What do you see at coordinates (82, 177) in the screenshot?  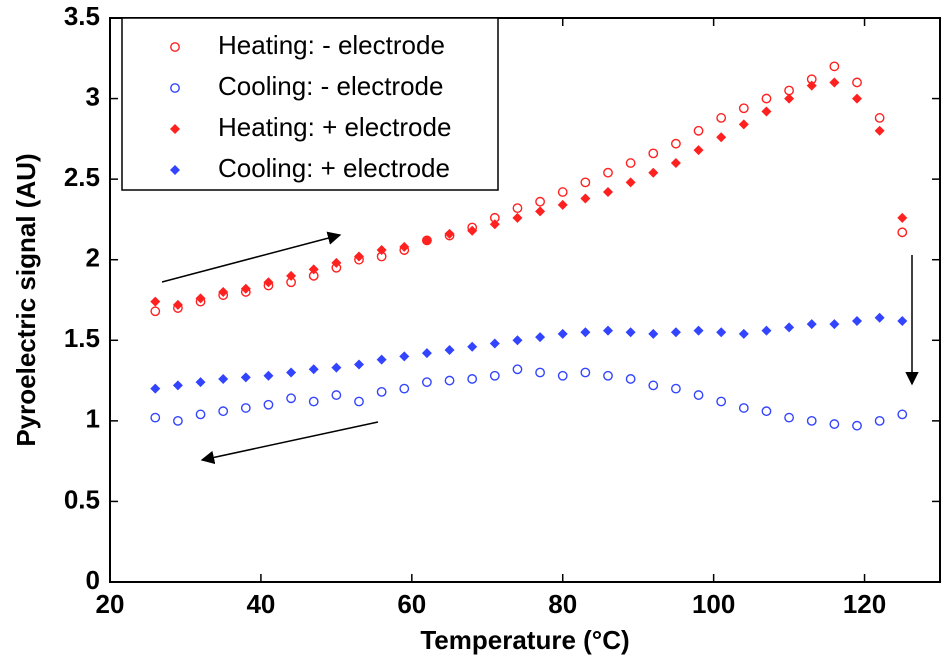 I see `y-tick-label: 2.5` at bounding box center [82, 177].